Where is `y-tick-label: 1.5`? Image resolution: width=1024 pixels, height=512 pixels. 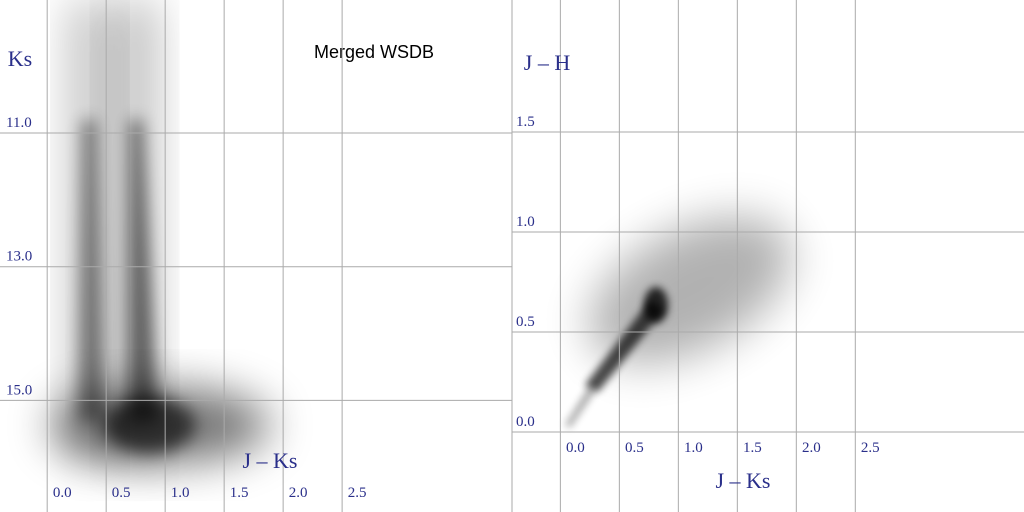
y-tick-label: 1.5 is located at coordinates (525, 122).